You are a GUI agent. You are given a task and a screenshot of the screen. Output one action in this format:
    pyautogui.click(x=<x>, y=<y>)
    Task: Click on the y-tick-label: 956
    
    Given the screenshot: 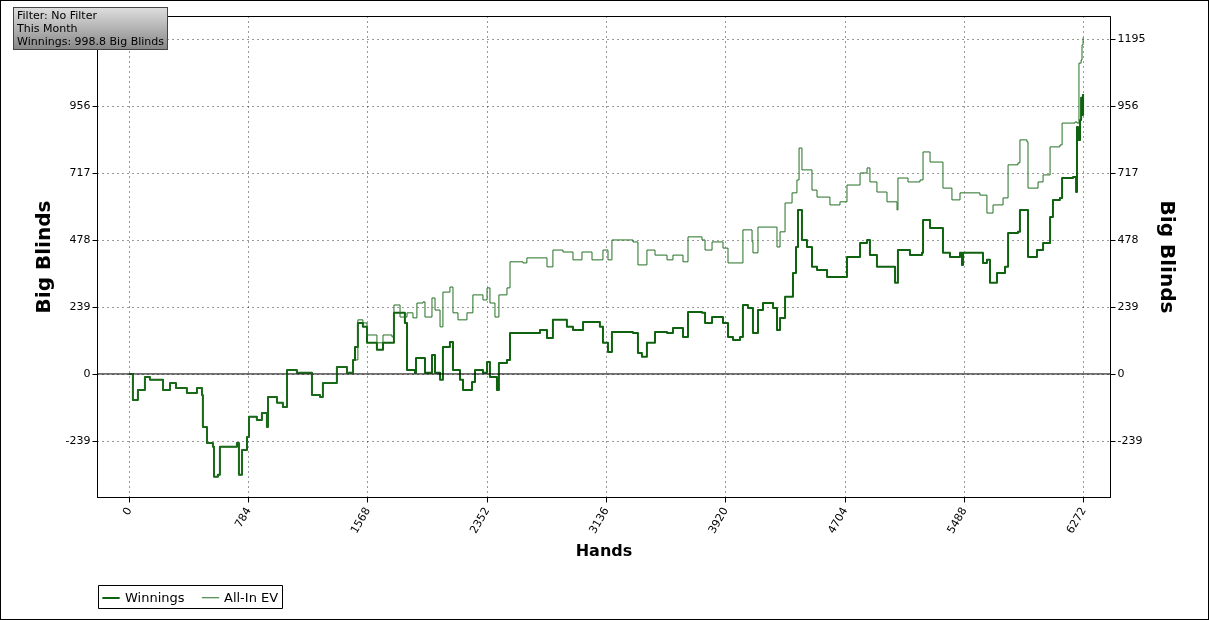 What is the action you would take?
    pyautogui.click(x=80, y=106)
    